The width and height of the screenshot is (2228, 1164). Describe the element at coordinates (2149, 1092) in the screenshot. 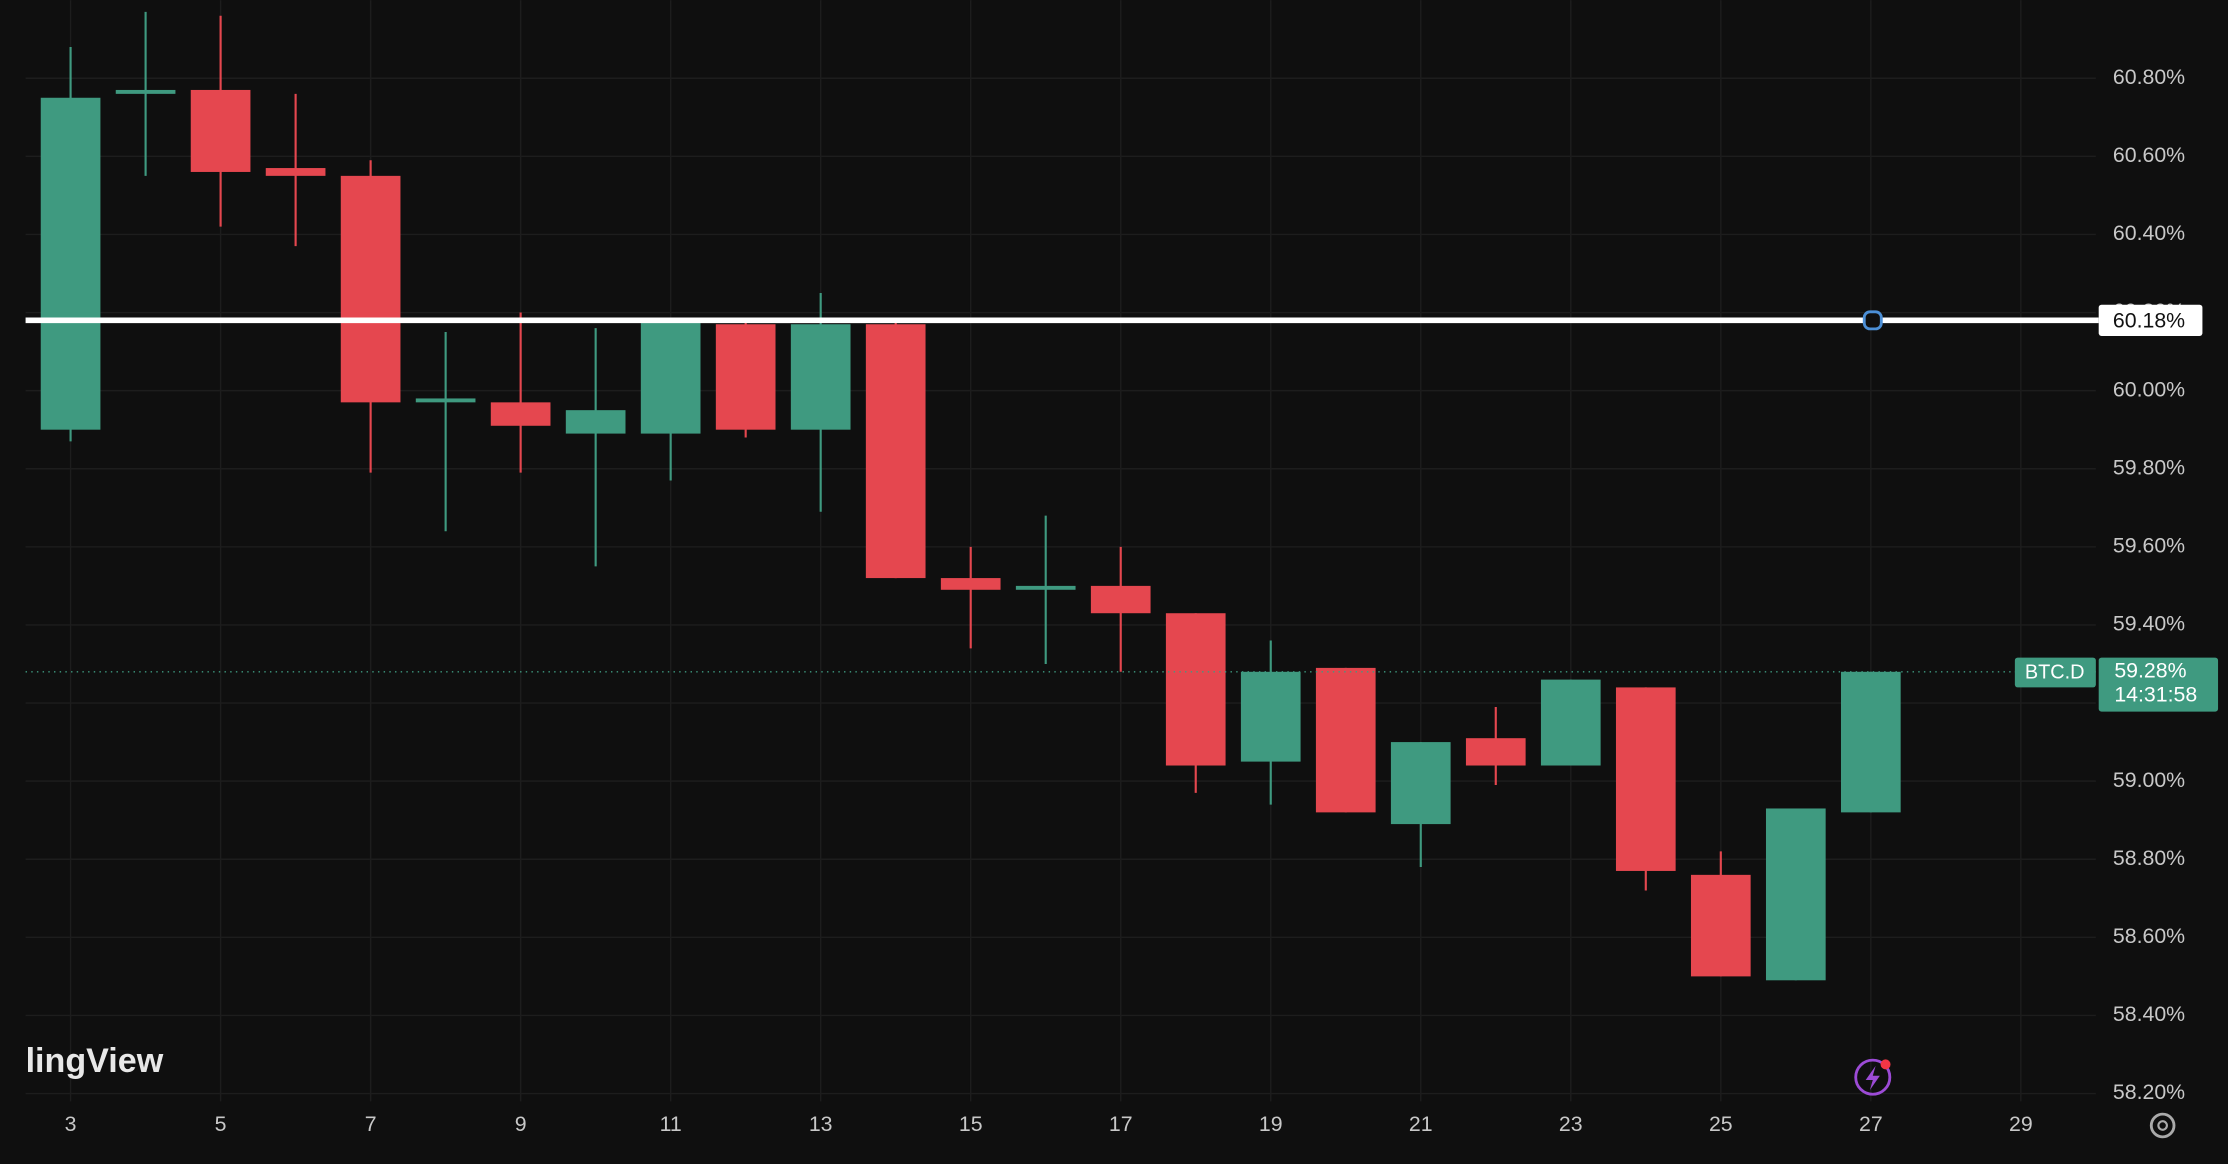

I see `y-tick-label: 58.20%` at that location.